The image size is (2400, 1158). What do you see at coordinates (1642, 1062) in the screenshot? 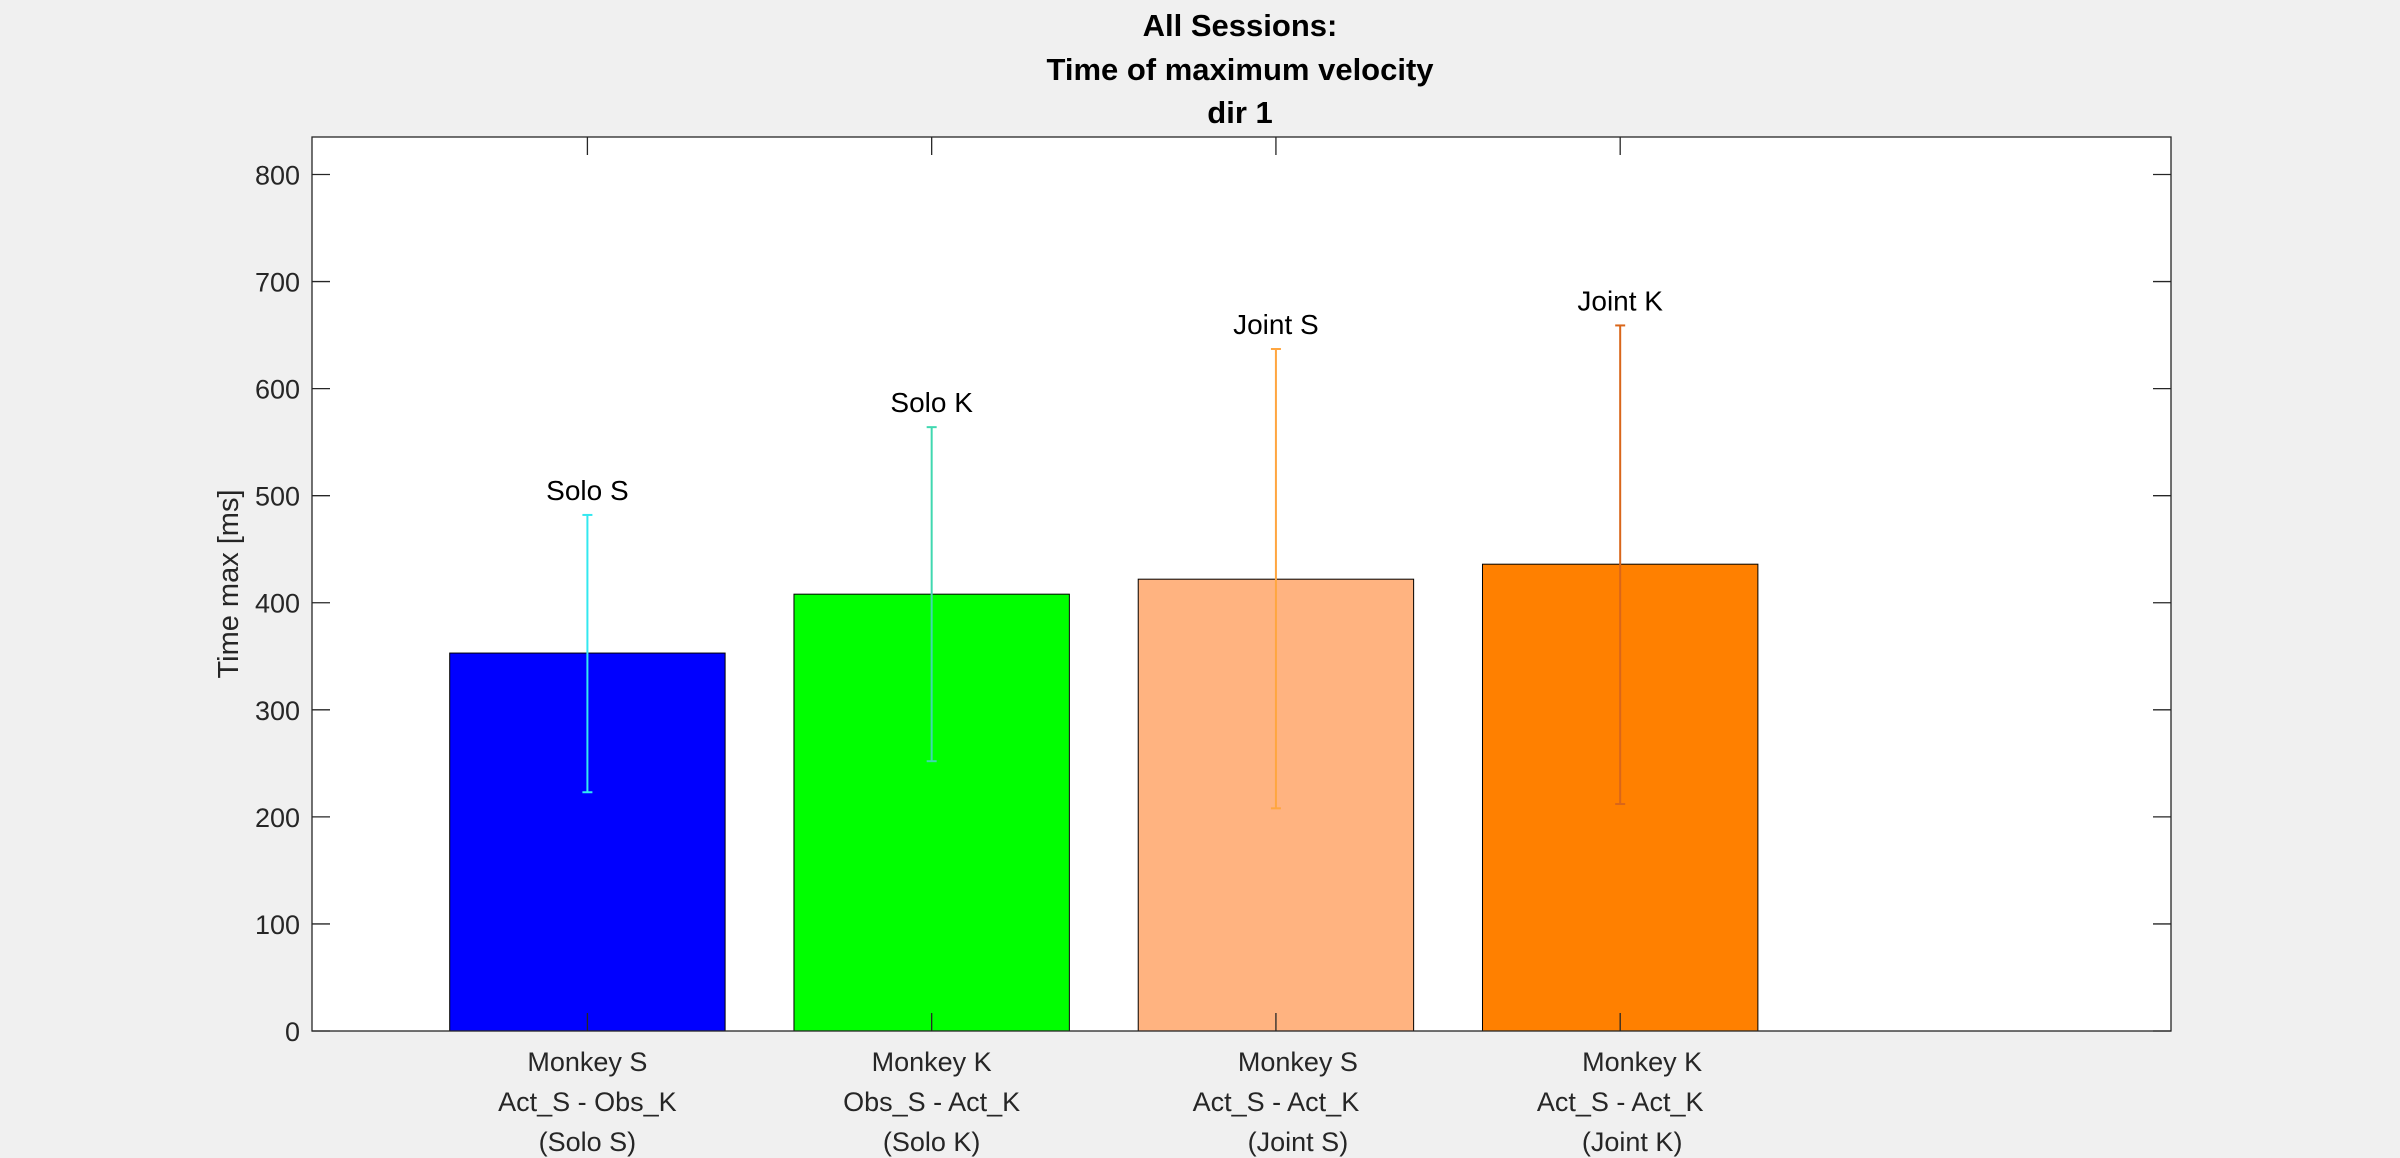
I see `category-label-4-line-1: Monkey K` at bounding box center [1642, 1062].